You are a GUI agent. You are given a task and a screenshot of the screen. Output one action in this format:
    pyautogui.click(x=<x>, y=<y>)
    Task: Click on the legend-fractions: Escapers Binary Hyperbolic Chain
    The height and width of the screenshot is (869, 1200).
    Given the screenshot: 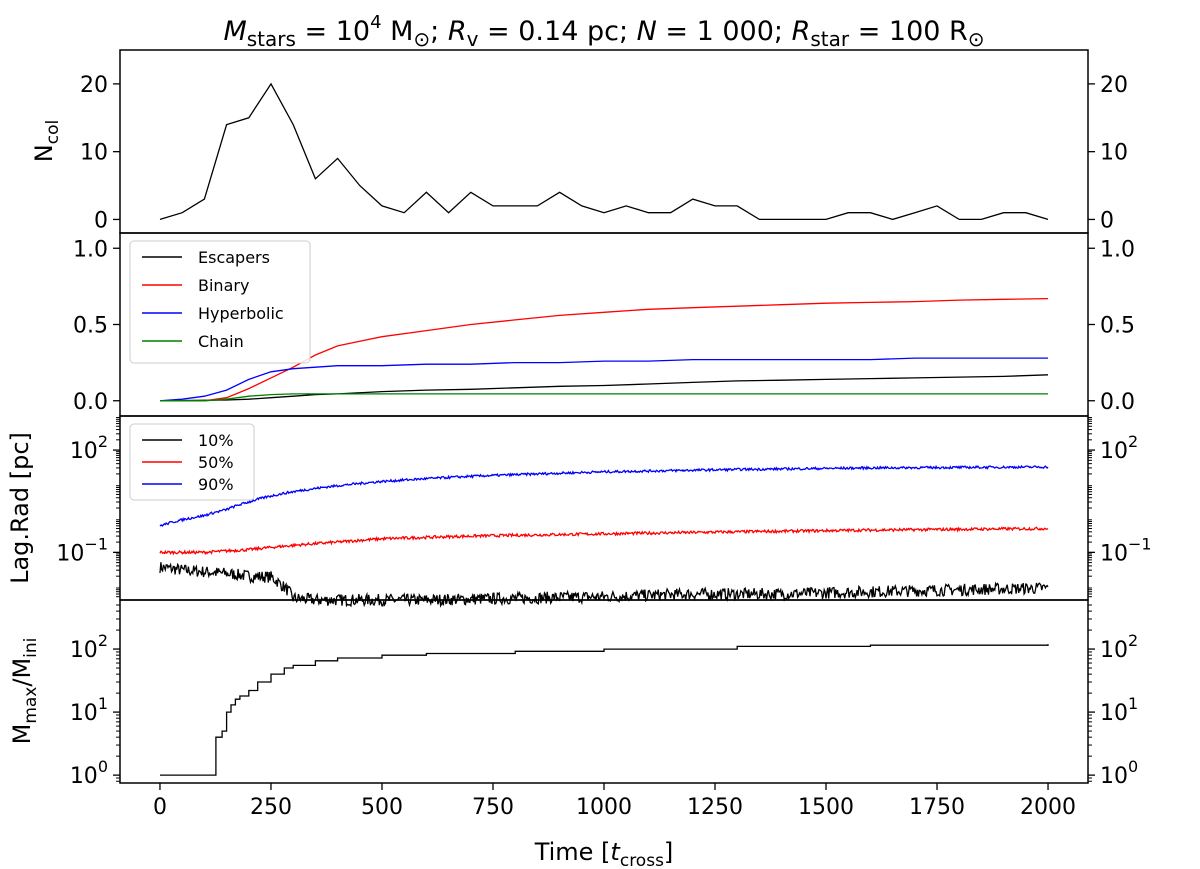 What is the action you would take?
    pyautogui.click(x=220, y=302)
    